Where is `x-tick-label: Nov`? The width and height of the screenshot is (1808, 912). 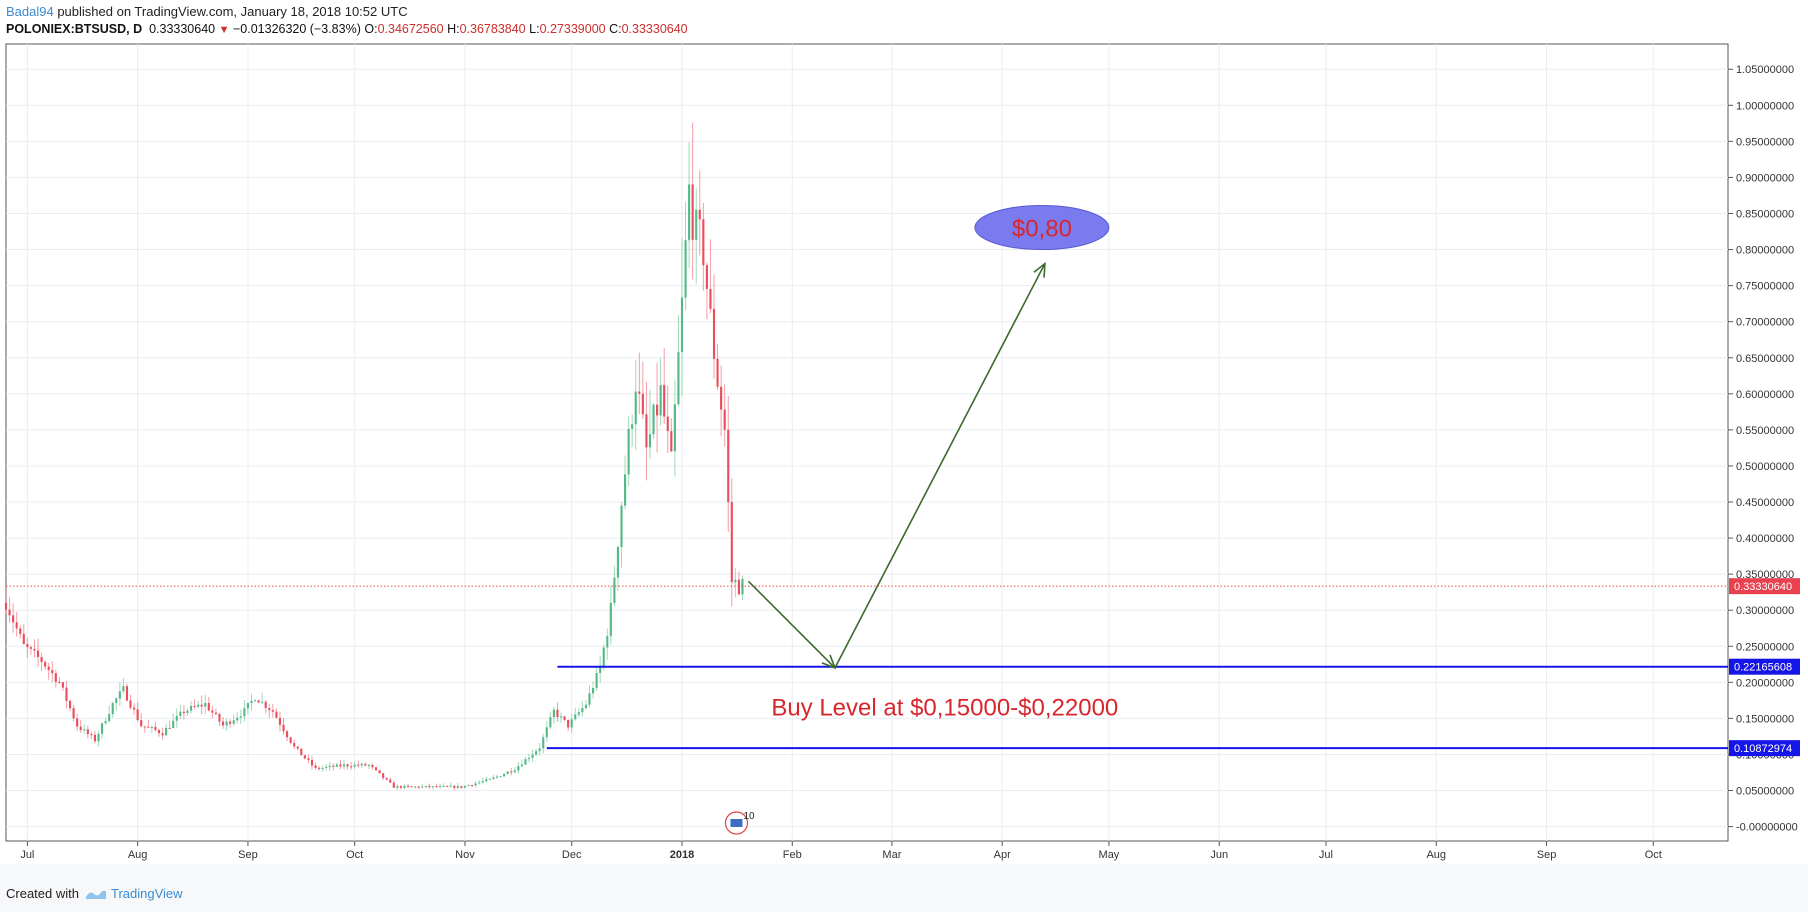
x-tick-label: Nov is located at coordinates (465, 855).